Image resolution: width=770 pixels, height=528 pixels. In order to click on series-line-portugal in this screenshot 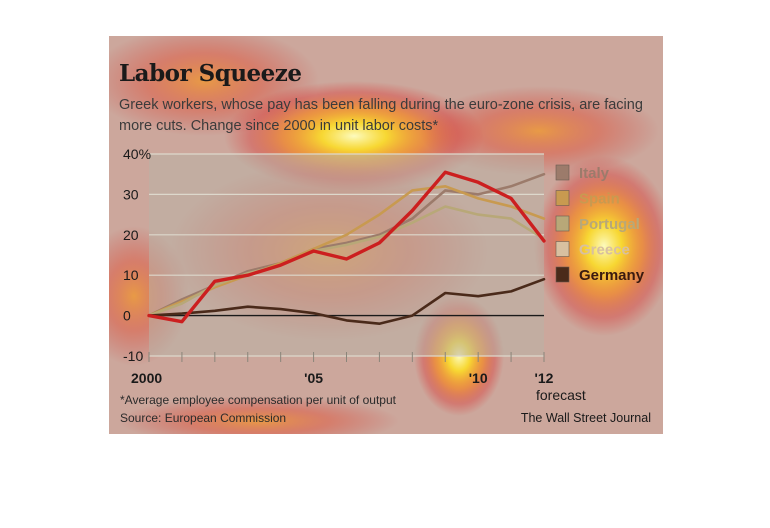, I will do `click(346, 261)`.